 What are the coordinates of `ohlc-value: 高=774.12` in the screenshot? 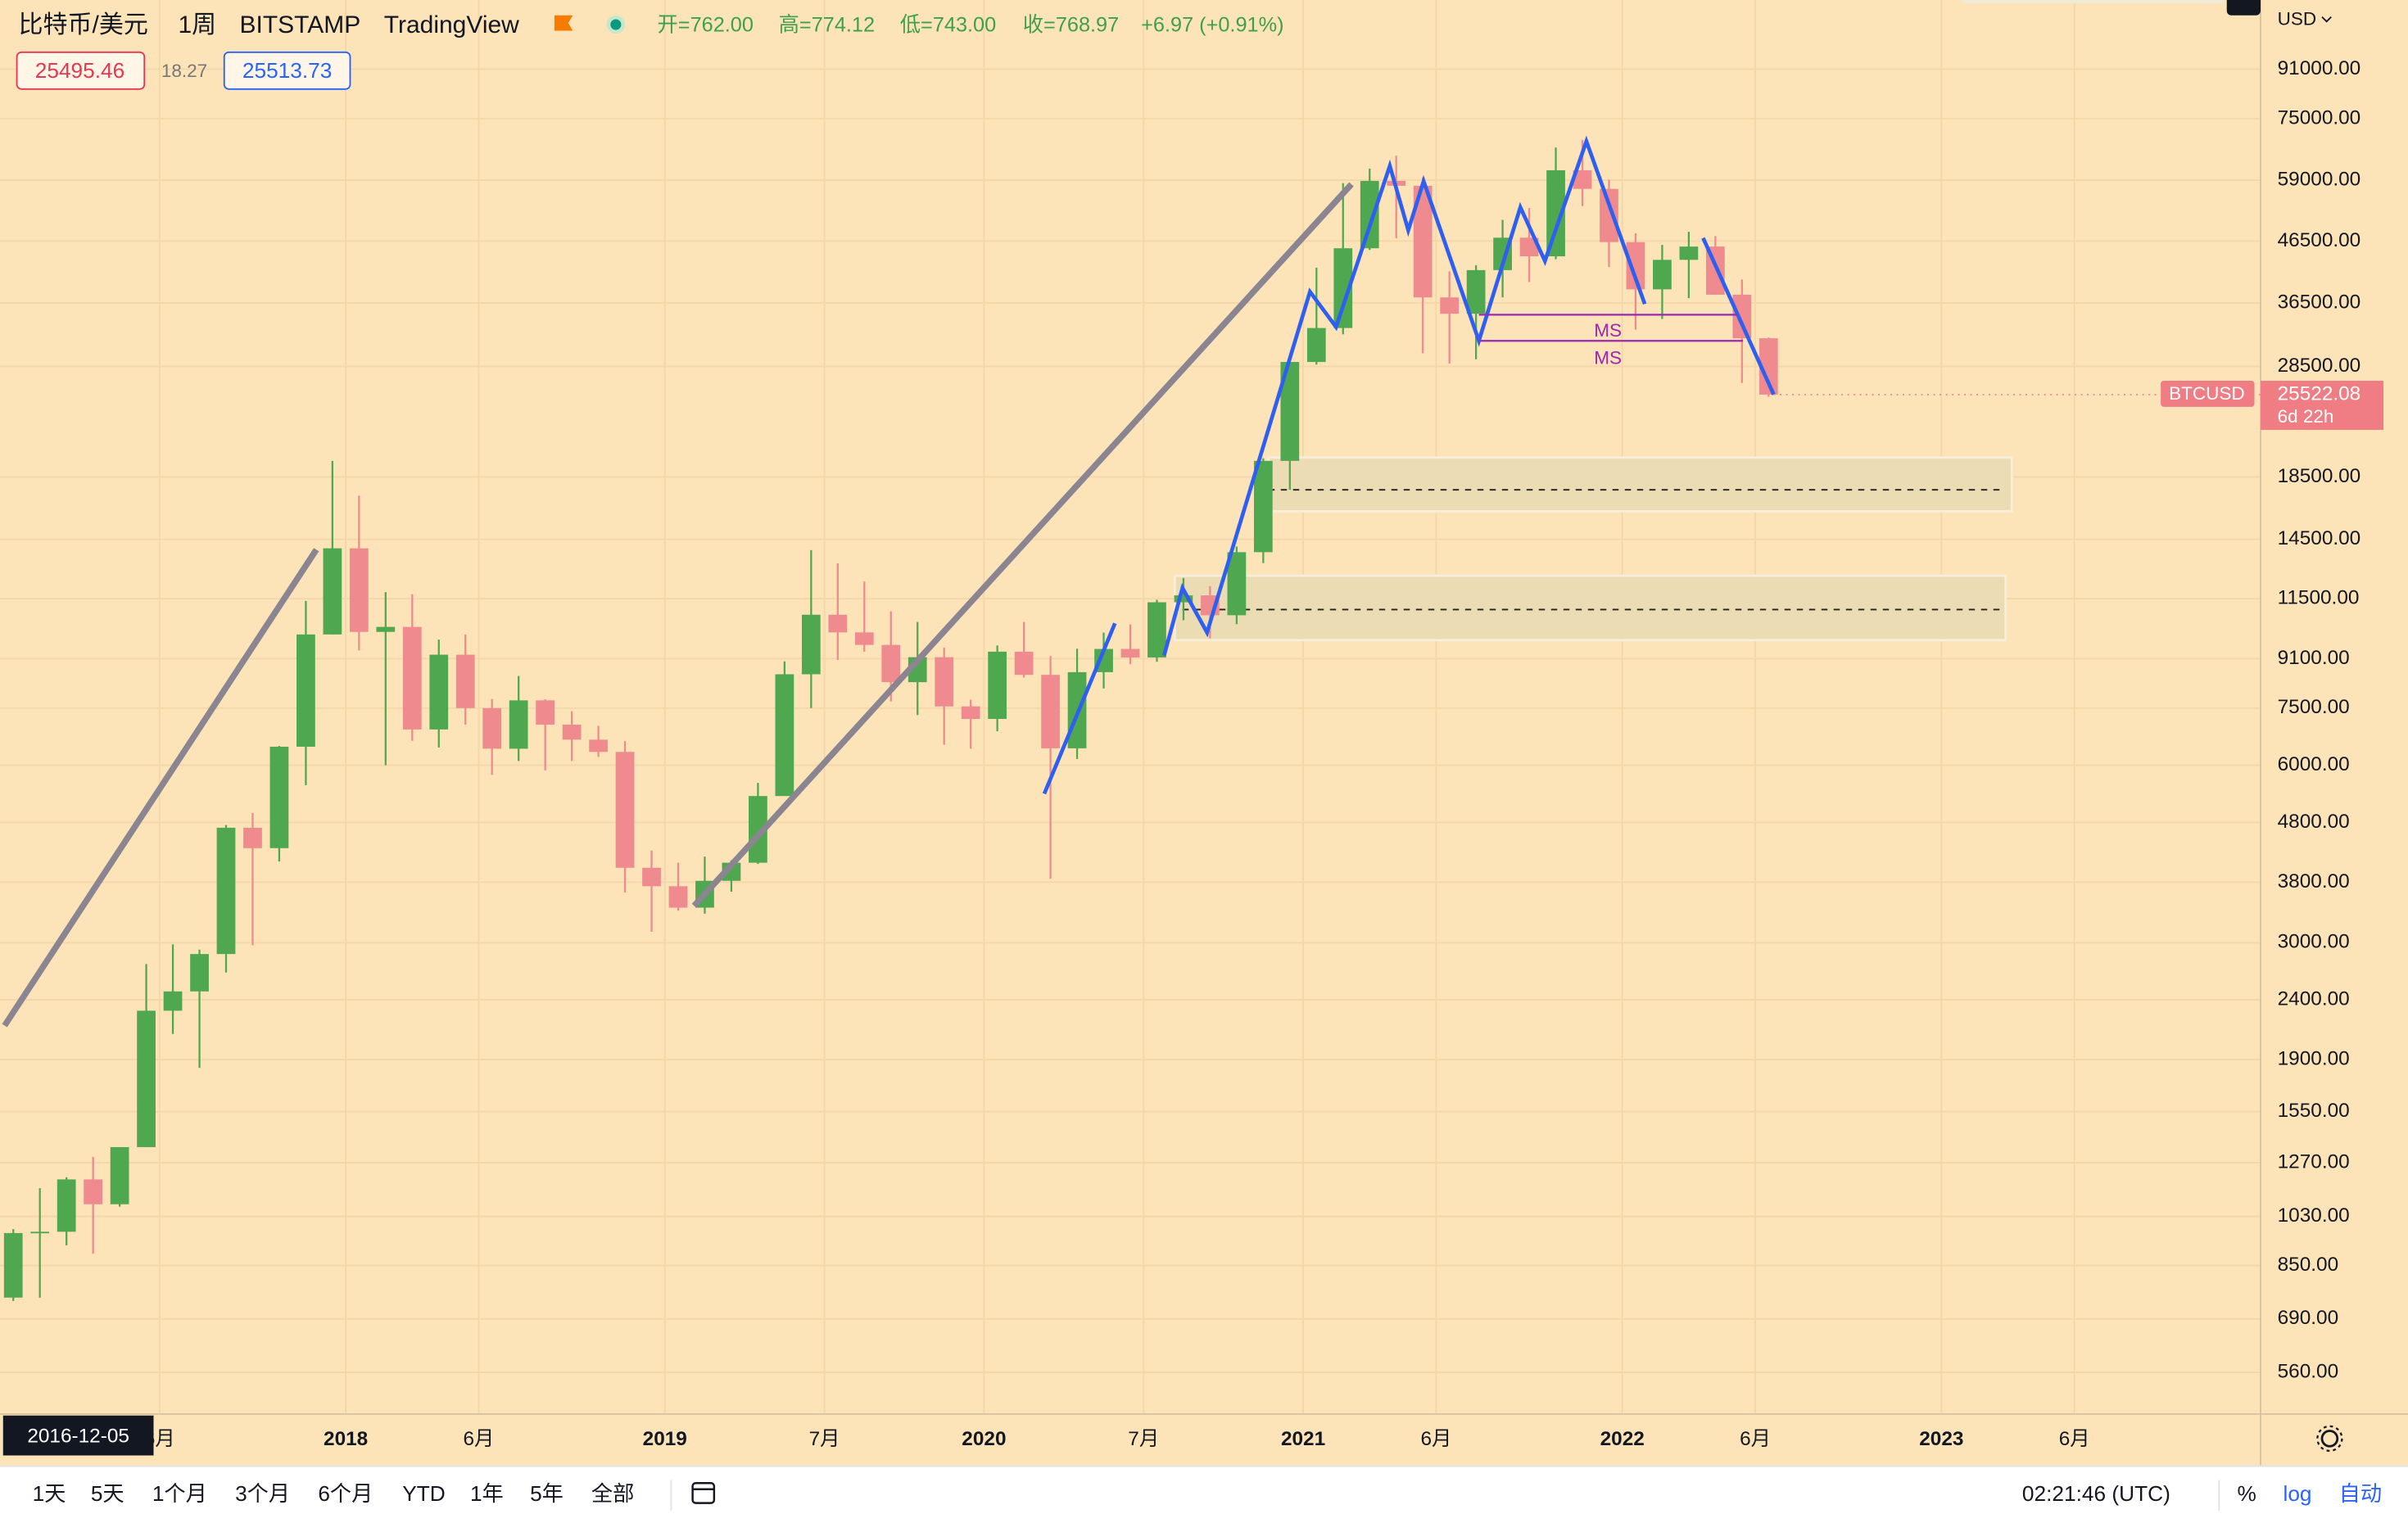 It's located at (827, 25).